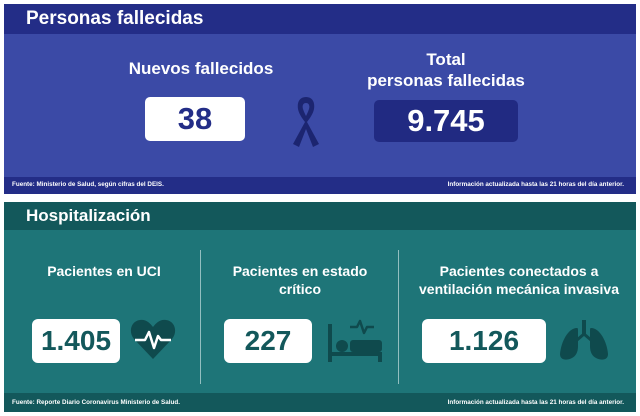 This screenshot has width=640, height=416. I want to click on critical-label: Pacientes en estado crítico, so click(300, 280).